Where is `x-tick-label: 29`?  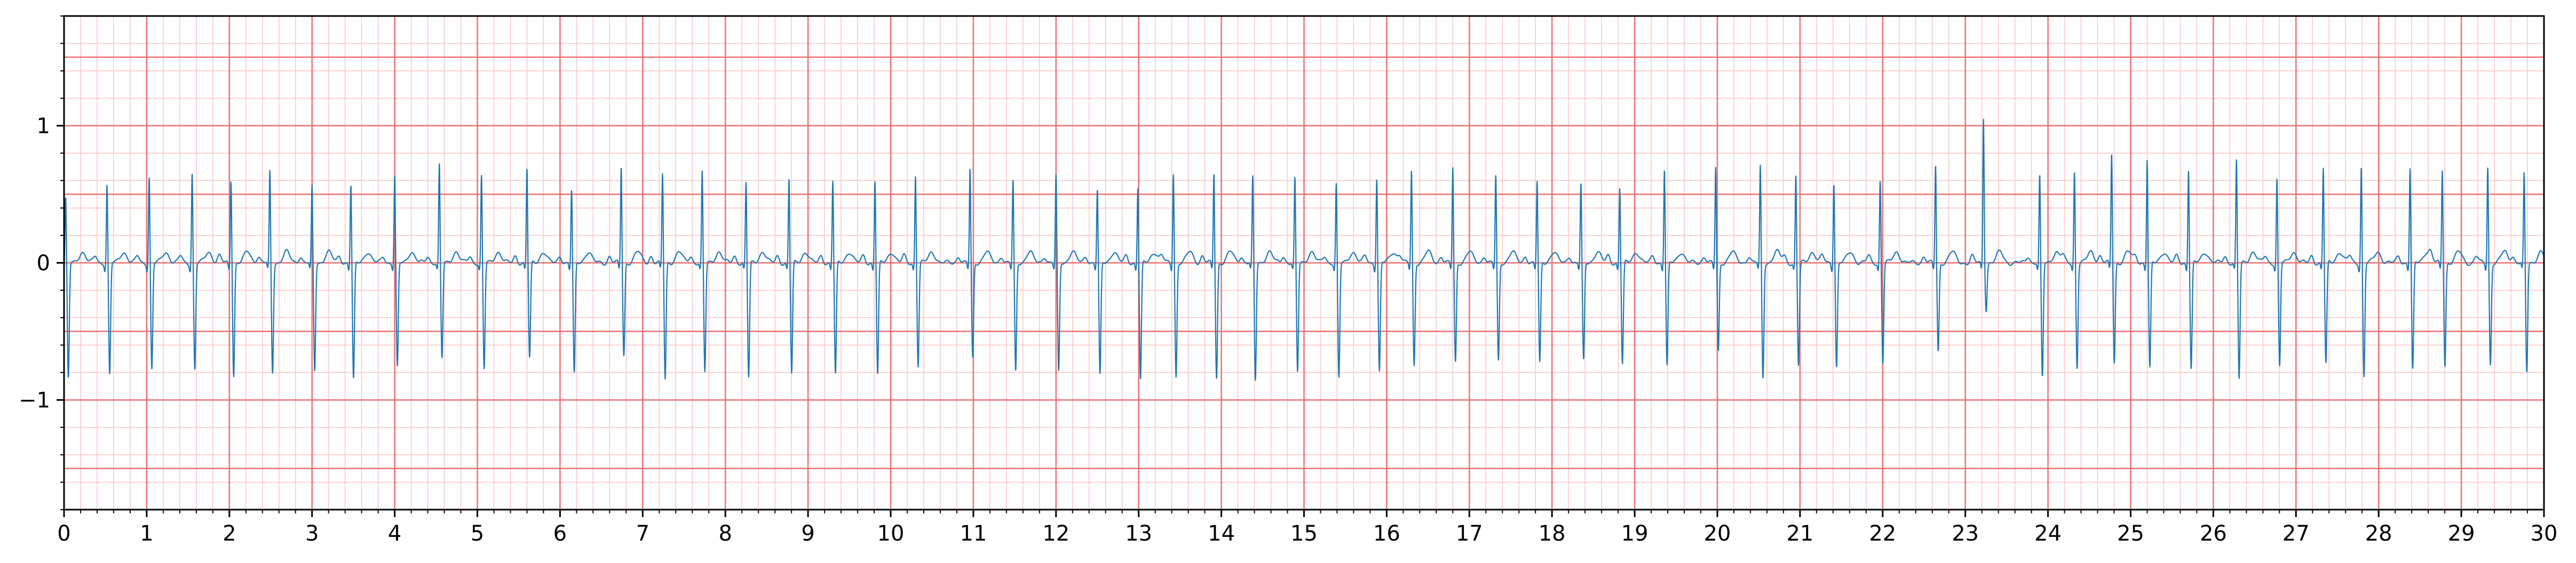 x-tick-label: 29 is located at coordinates (2461, 533).